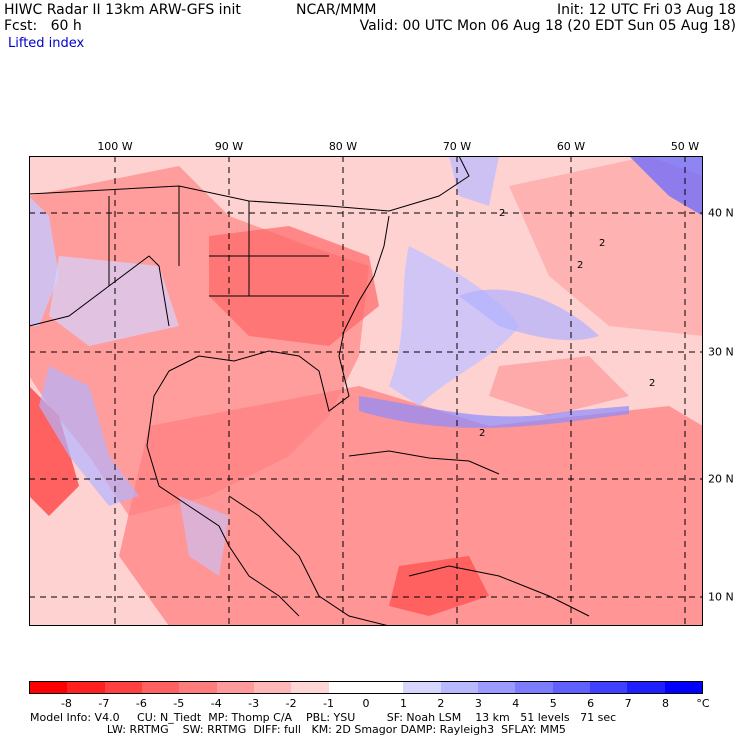  I want to click on colorbar-tick-label: -5, so click(179, 703).